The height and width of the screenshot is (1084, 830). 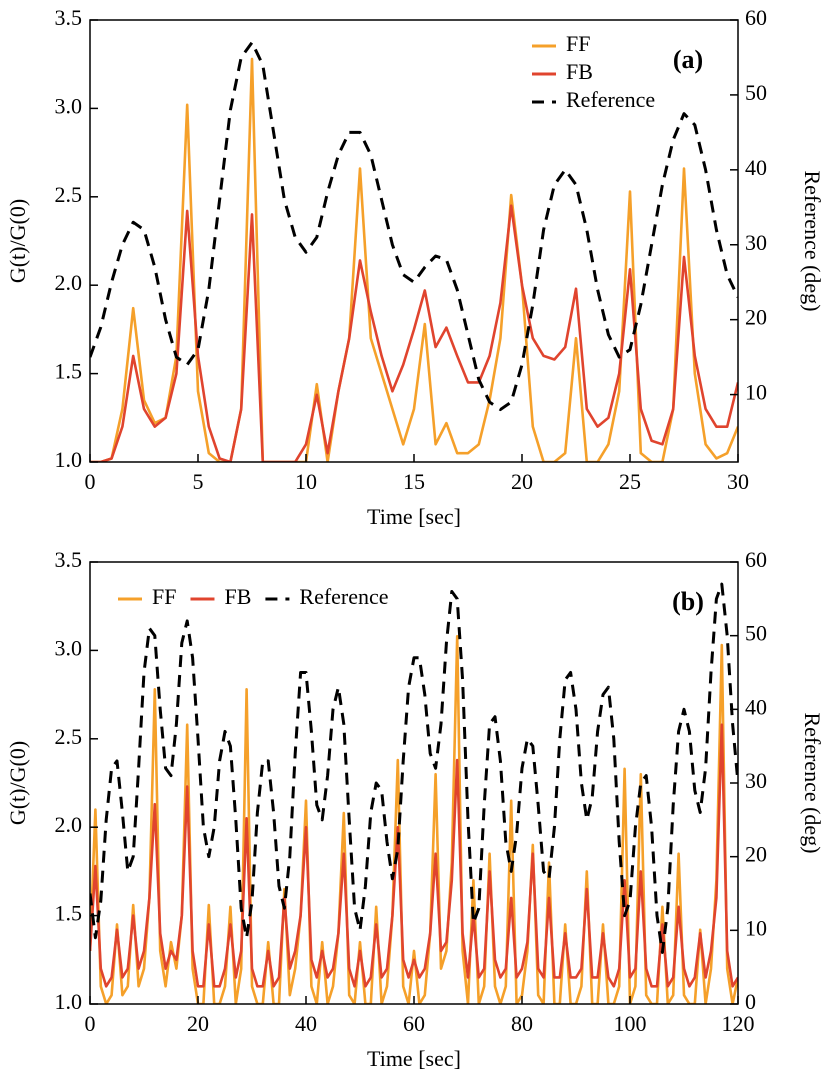 What do you see at coordinates (630, 481) in the screenshot?
I see `x-tick-label: 25` at bounding box center [630, 481].